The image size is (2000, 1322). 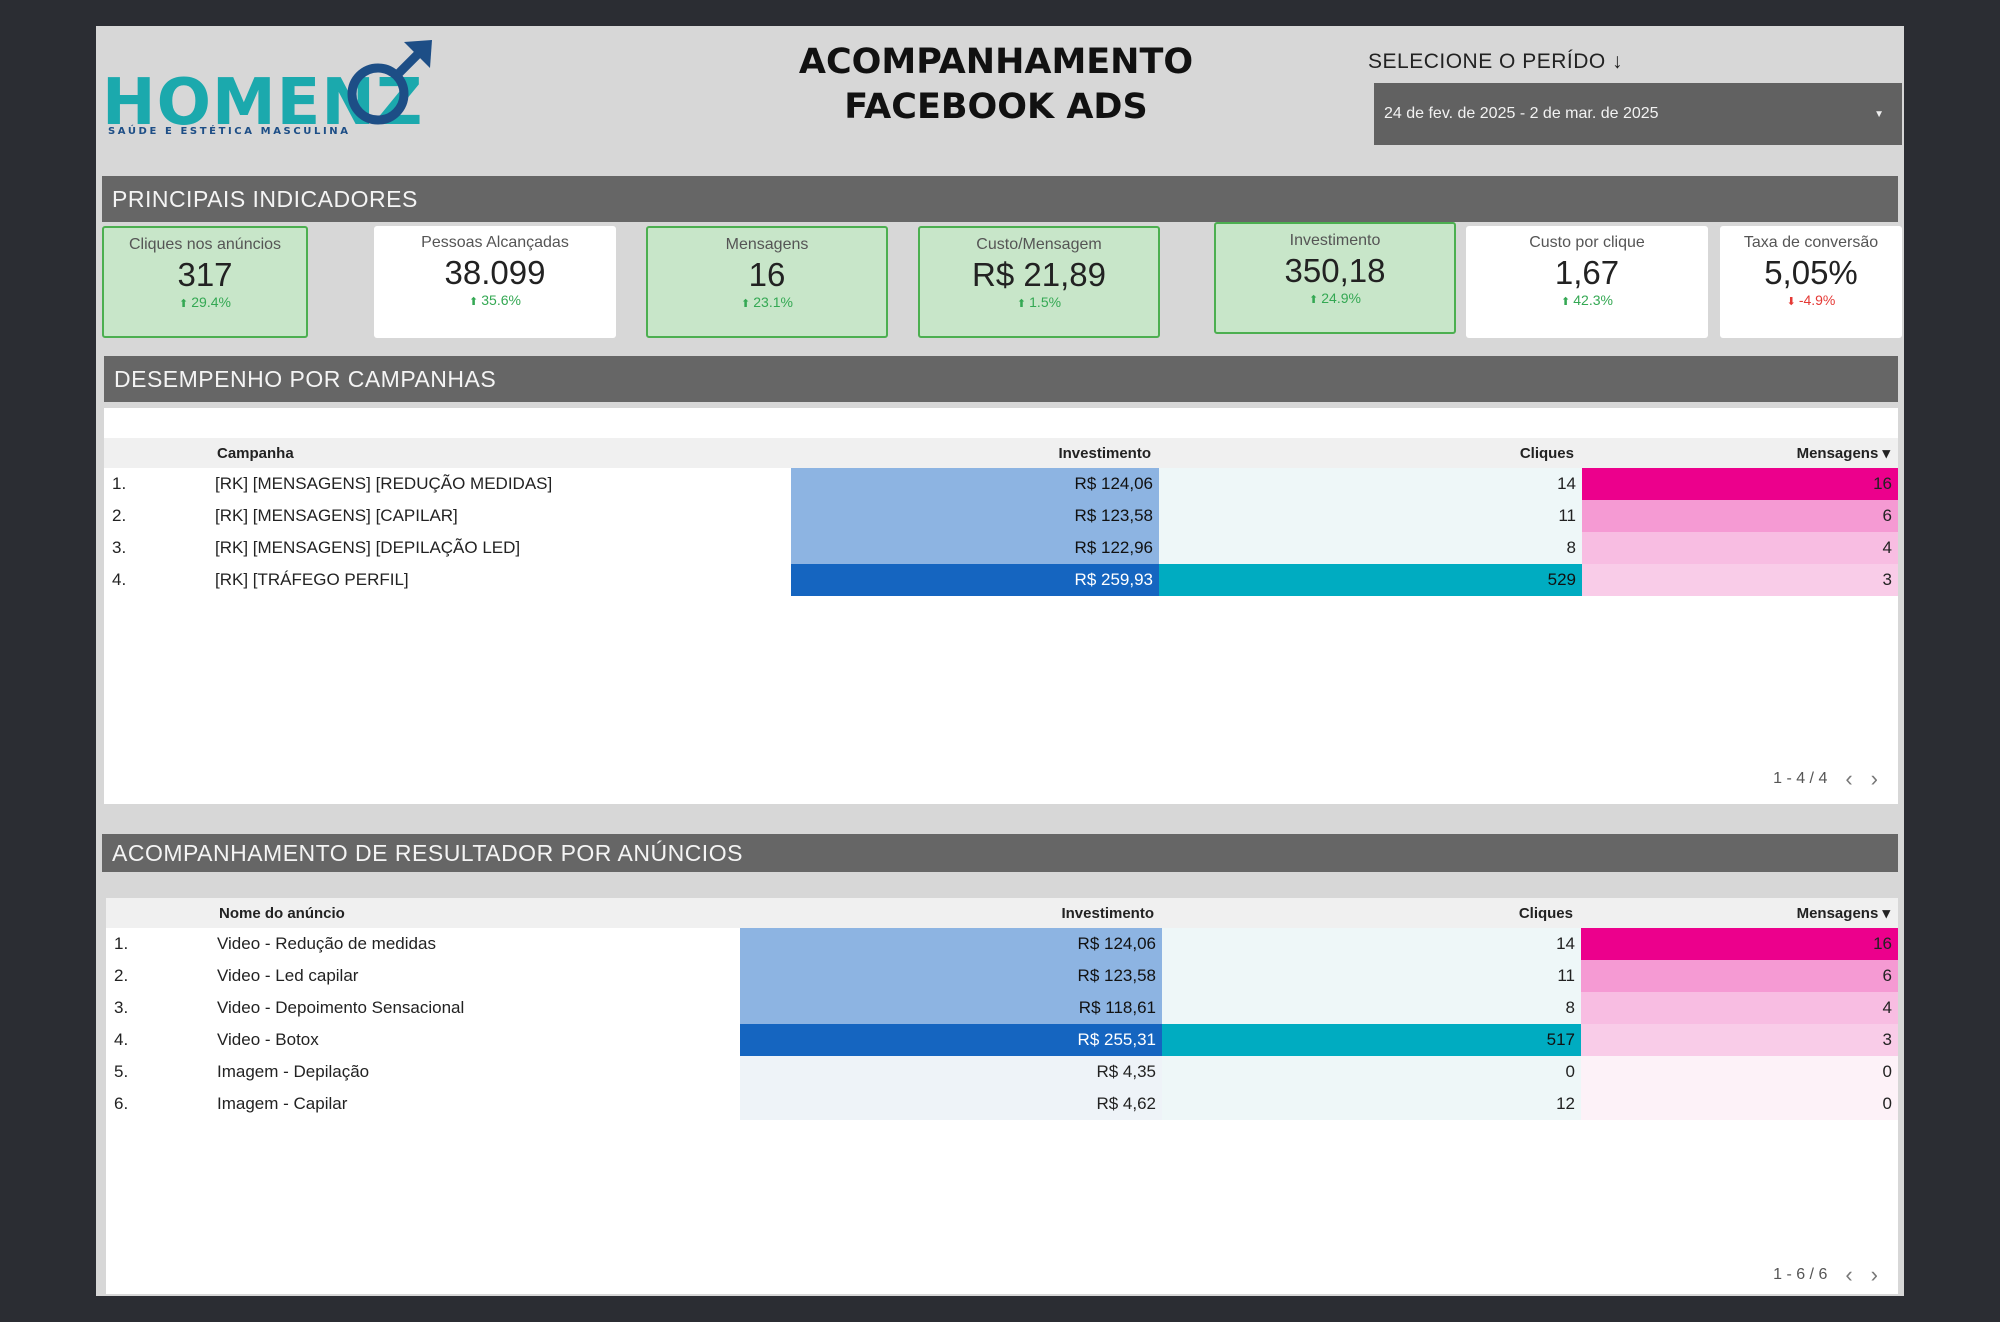 What do you see at coordinates (312, 579) in the screenshot?
I see `row-name: [RK] [TRÁFEGO PERFIL]` at bounding box center [312, 579].